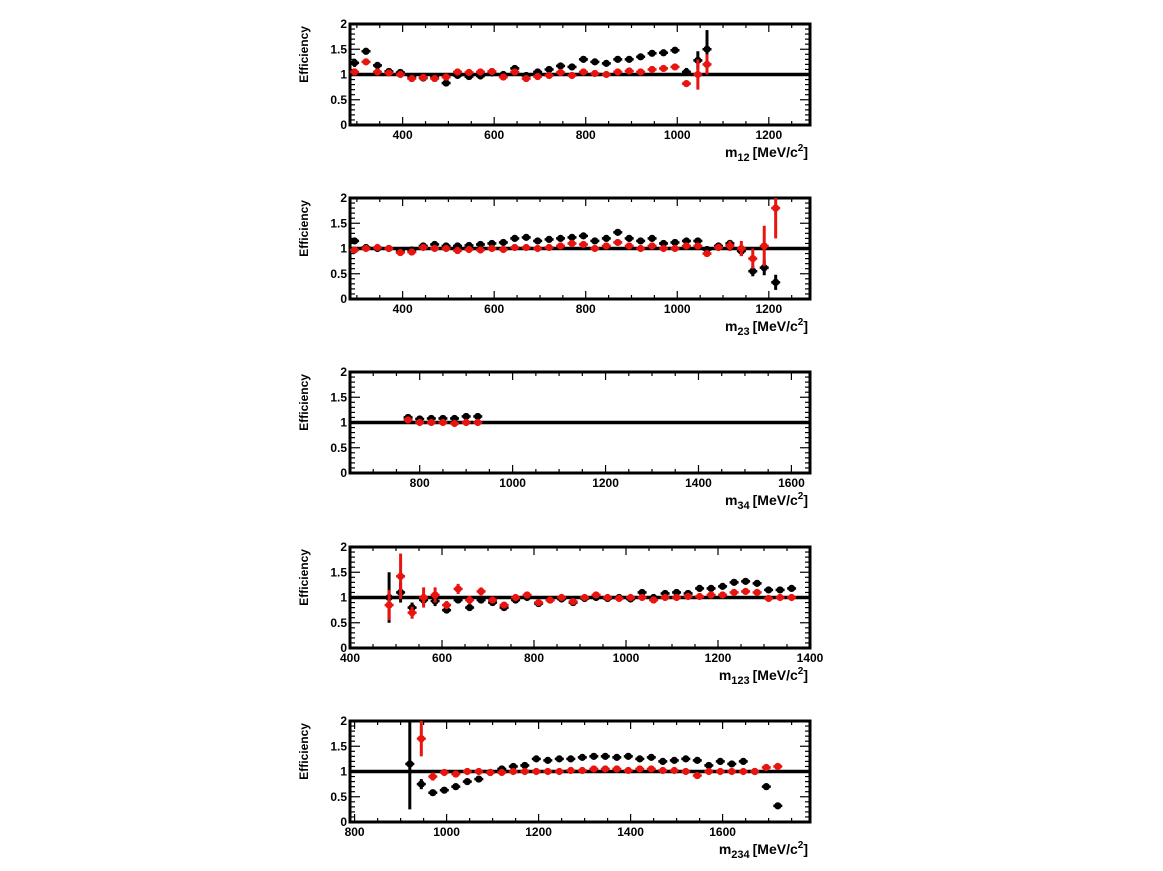  What do you see at coordinates (725, 675) in the screenshot?
I see `x-title-main: m` at bounding box center [725, 675].